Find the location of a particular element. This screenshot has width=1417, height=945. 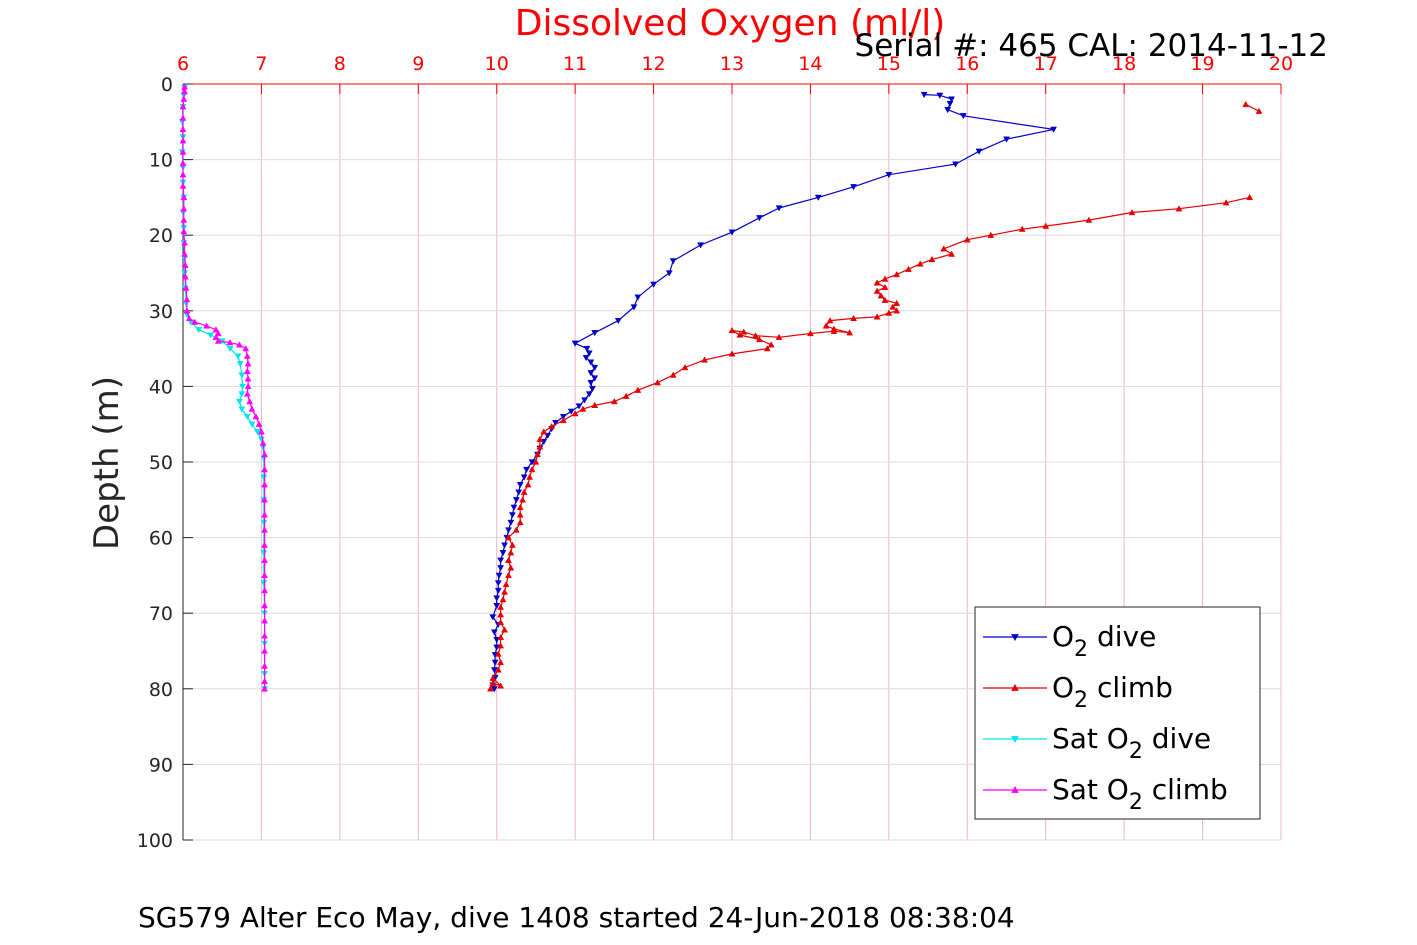

legend-label: Sat O2 dive is located at coordinates (1131, 743).